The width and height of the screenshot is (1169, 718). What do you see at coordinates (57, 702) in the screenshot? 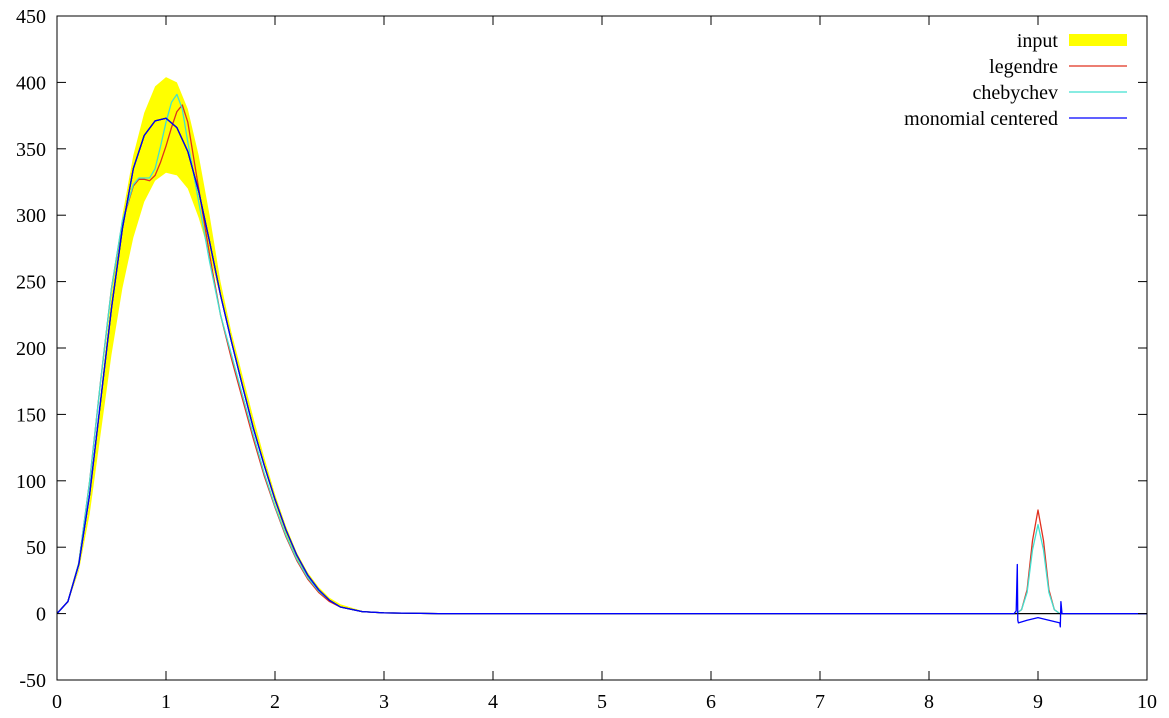
I see `x-tick-label: 0` at bounding box center [57, 702].